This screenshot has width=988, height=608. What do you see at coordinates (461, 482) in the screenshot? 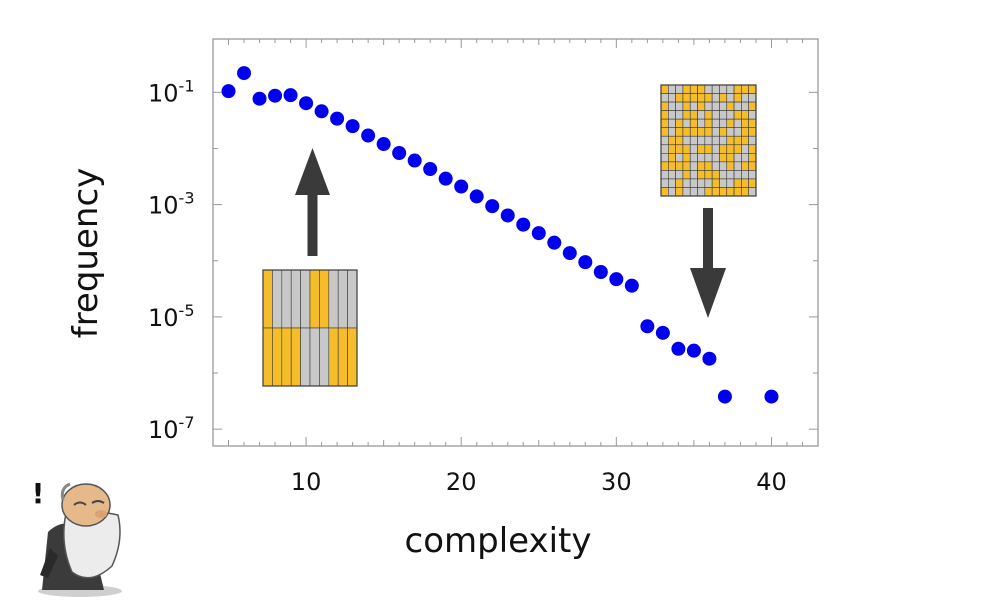
I see `x-tick-label: 20` at bounding box center [461, 482].